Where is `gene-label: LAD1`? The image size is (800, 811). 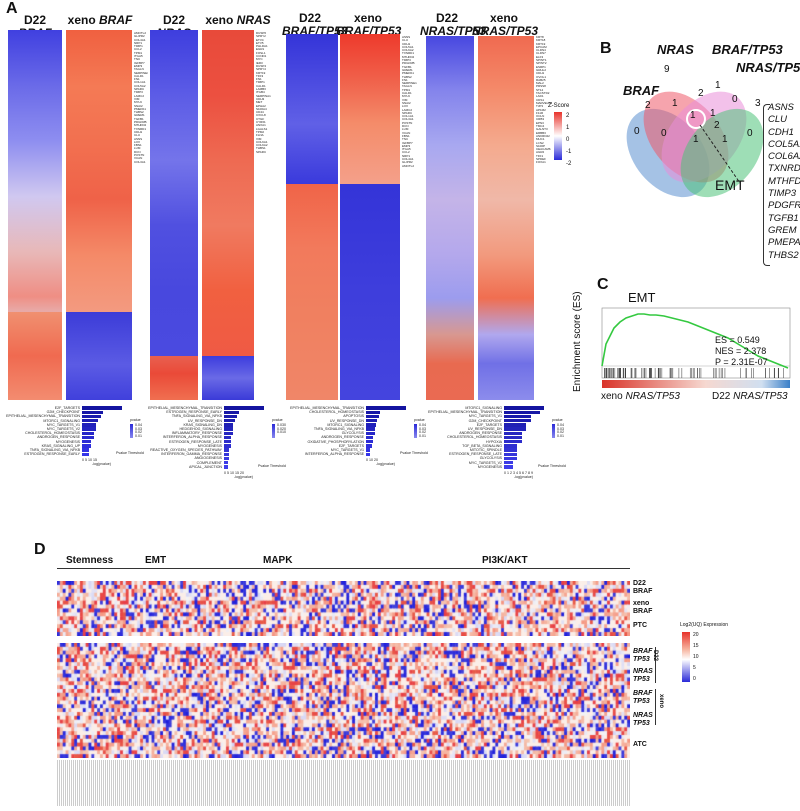 gene-label: LAD1 is located at coordinates (540, 96).